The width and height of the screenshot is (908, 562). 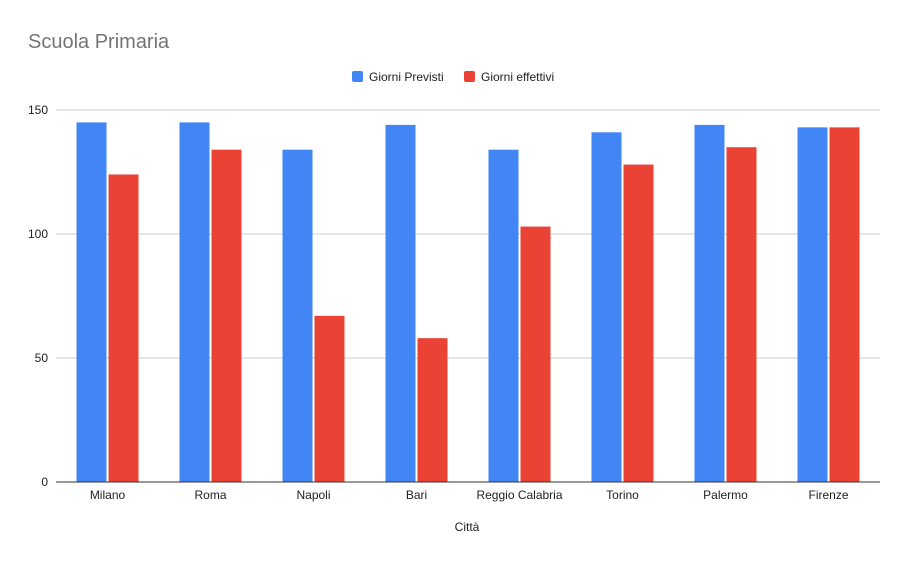 What do you see at coordinates (453, 77) in the screenshot?
I see `legend: Giorni Previsti Giorni effettivi` at bounding box center [453, 77].